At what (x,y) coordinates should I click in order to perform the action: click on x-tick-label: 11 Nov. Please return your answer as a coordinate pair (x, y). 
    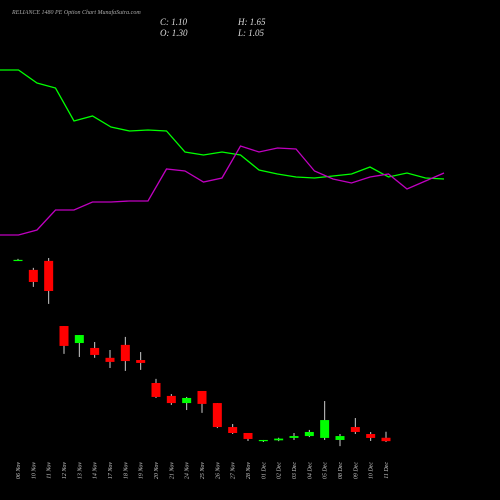
    Looking at the image, I should click on (50, 470).